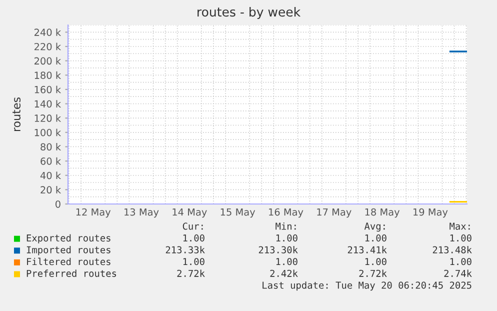  What do you see at coordinates (238, 213) in the screenshot?
I see `x-tick-label: 15 May` at bounding box center [238, 213].